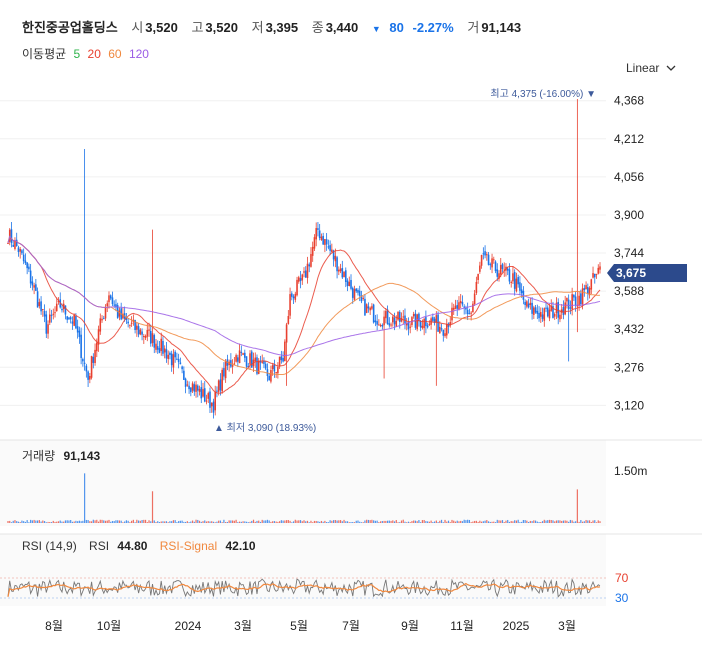  Describe the element at coordinates (651, 68) in the screenshot. I see `scale-dropdown: Linear` at that location.